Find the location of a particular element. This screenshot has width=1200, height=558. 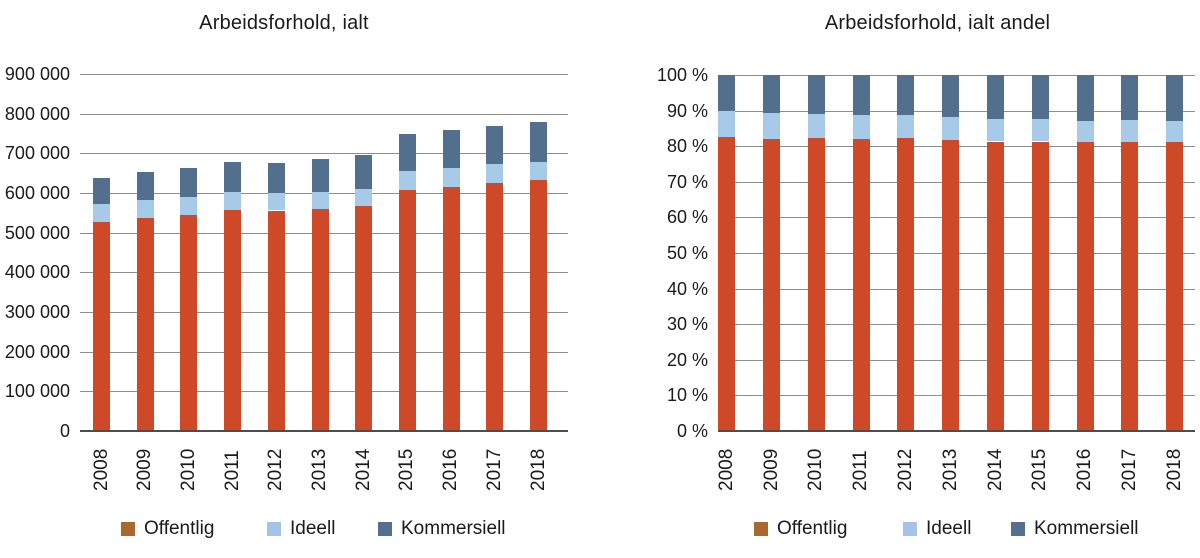

bar-segment-offentlig-2016 is located at coordinates (451, 308).